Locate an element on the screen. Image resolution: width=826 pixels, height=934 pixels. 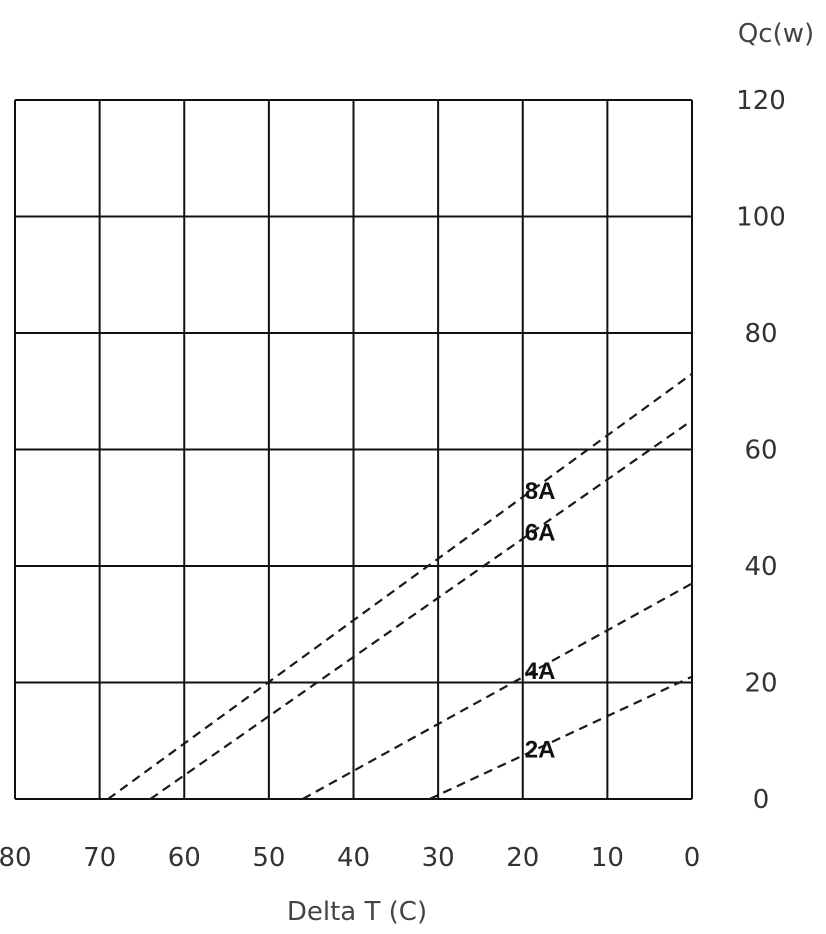
series-label-2A: 2A is located at coordinates (540, 750).